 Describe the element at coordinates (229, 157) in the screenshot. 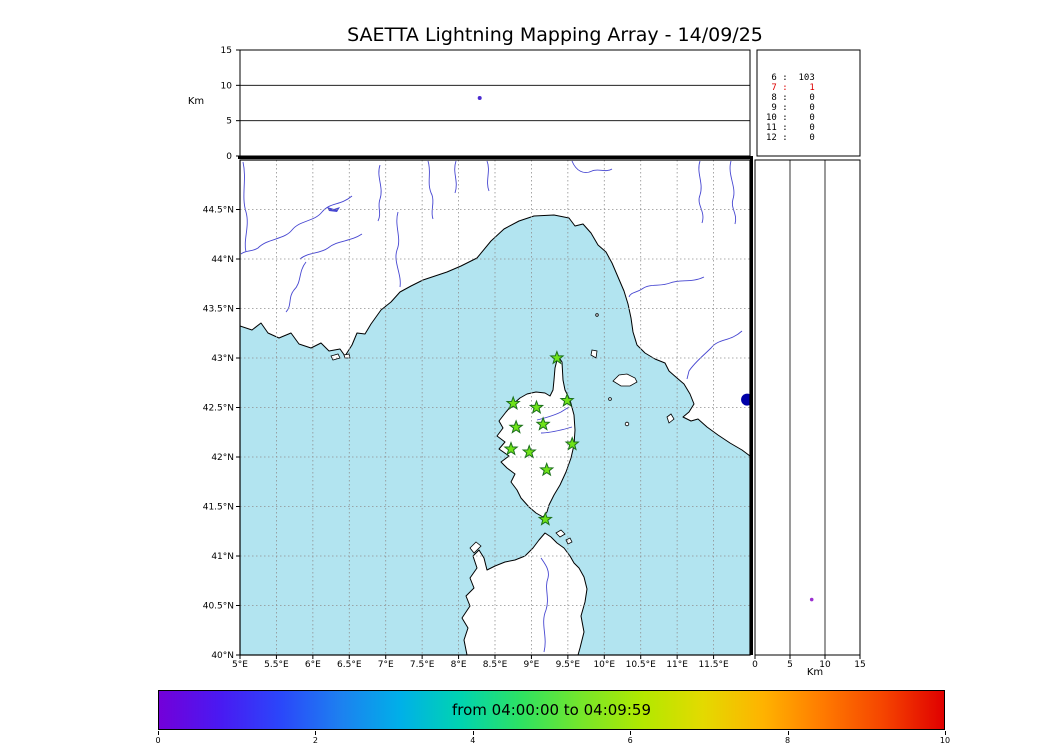

I see `alt-lon-tick-label: 0` at that location.